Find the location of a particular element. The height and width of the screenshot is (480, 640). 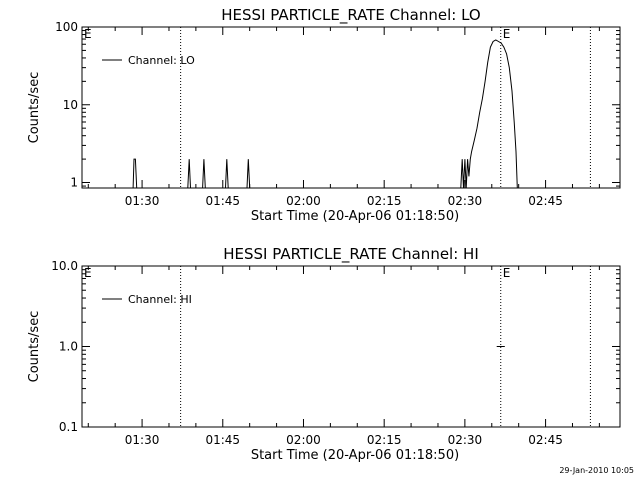

legend-label: Channel: LO is located at coordinates (161, 60).